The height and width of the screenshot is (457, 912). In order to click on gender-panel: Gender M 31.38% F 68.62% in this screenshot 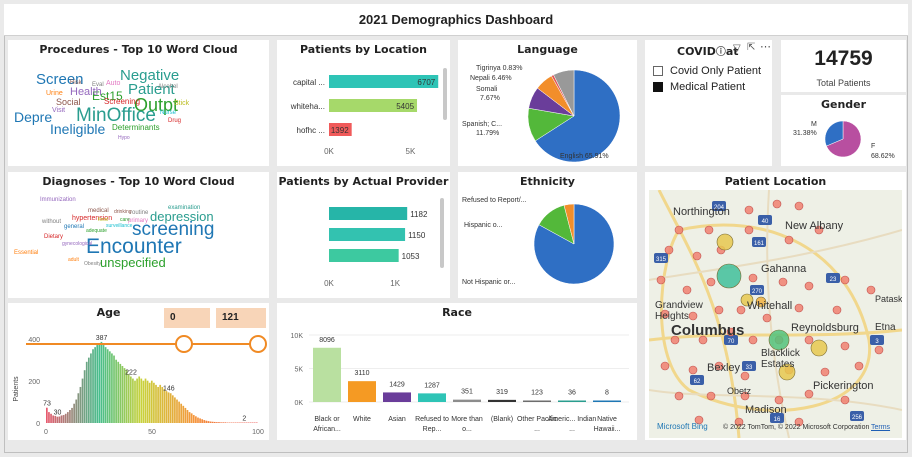, I will do `click(843, 130)`.